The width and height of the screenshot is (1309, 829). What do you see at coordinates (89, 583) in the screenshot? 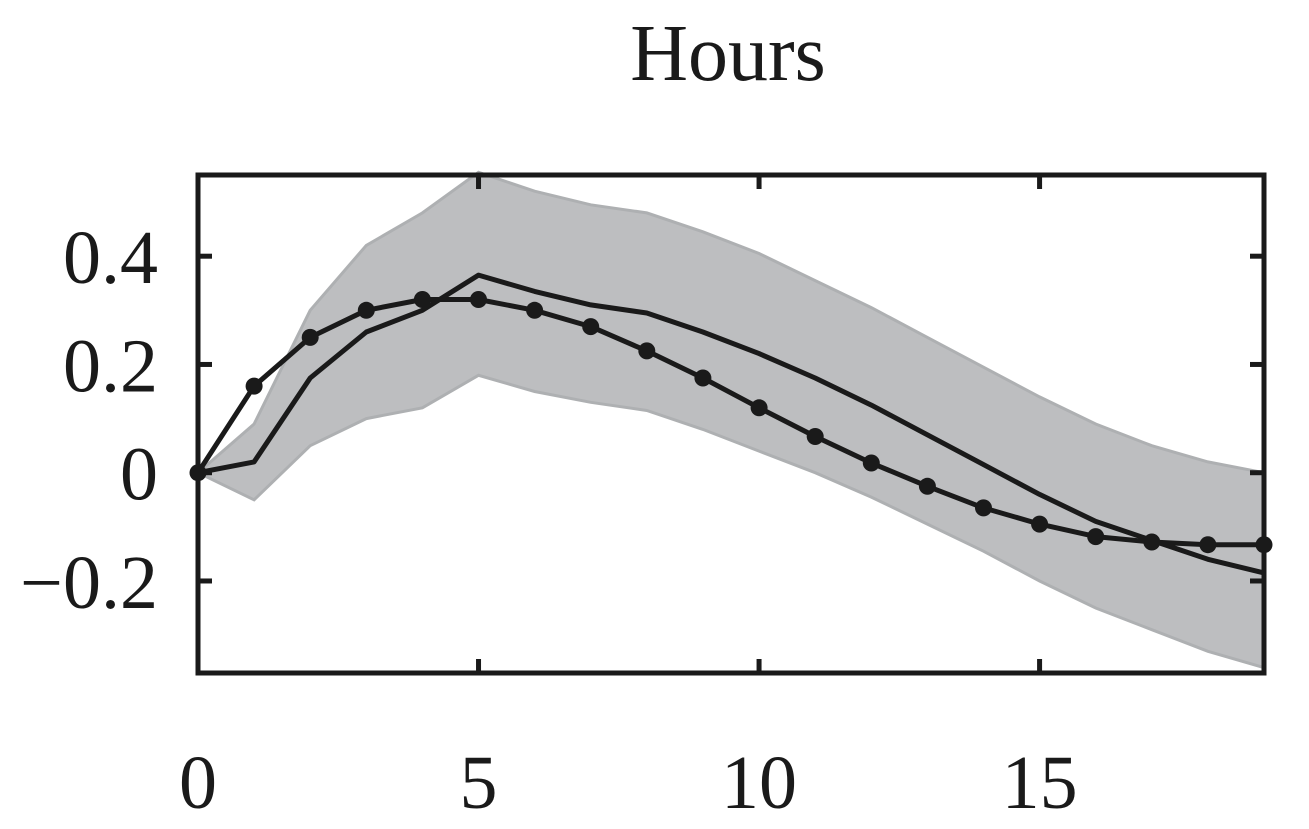
I see `y-tick-label: −0.2` at bounding box center [89, 583].